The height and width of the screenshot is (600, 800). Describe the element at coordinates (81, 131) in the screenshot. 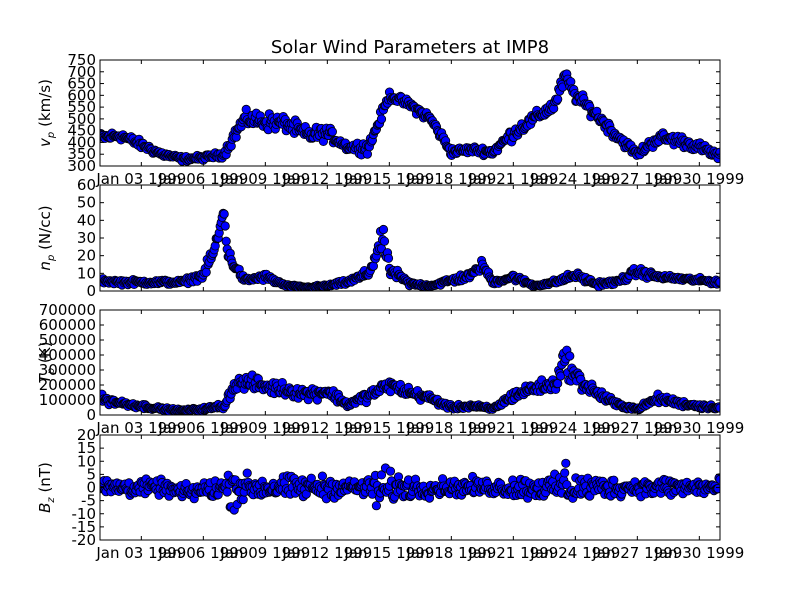

I see `ytick-label: 450` at that location.